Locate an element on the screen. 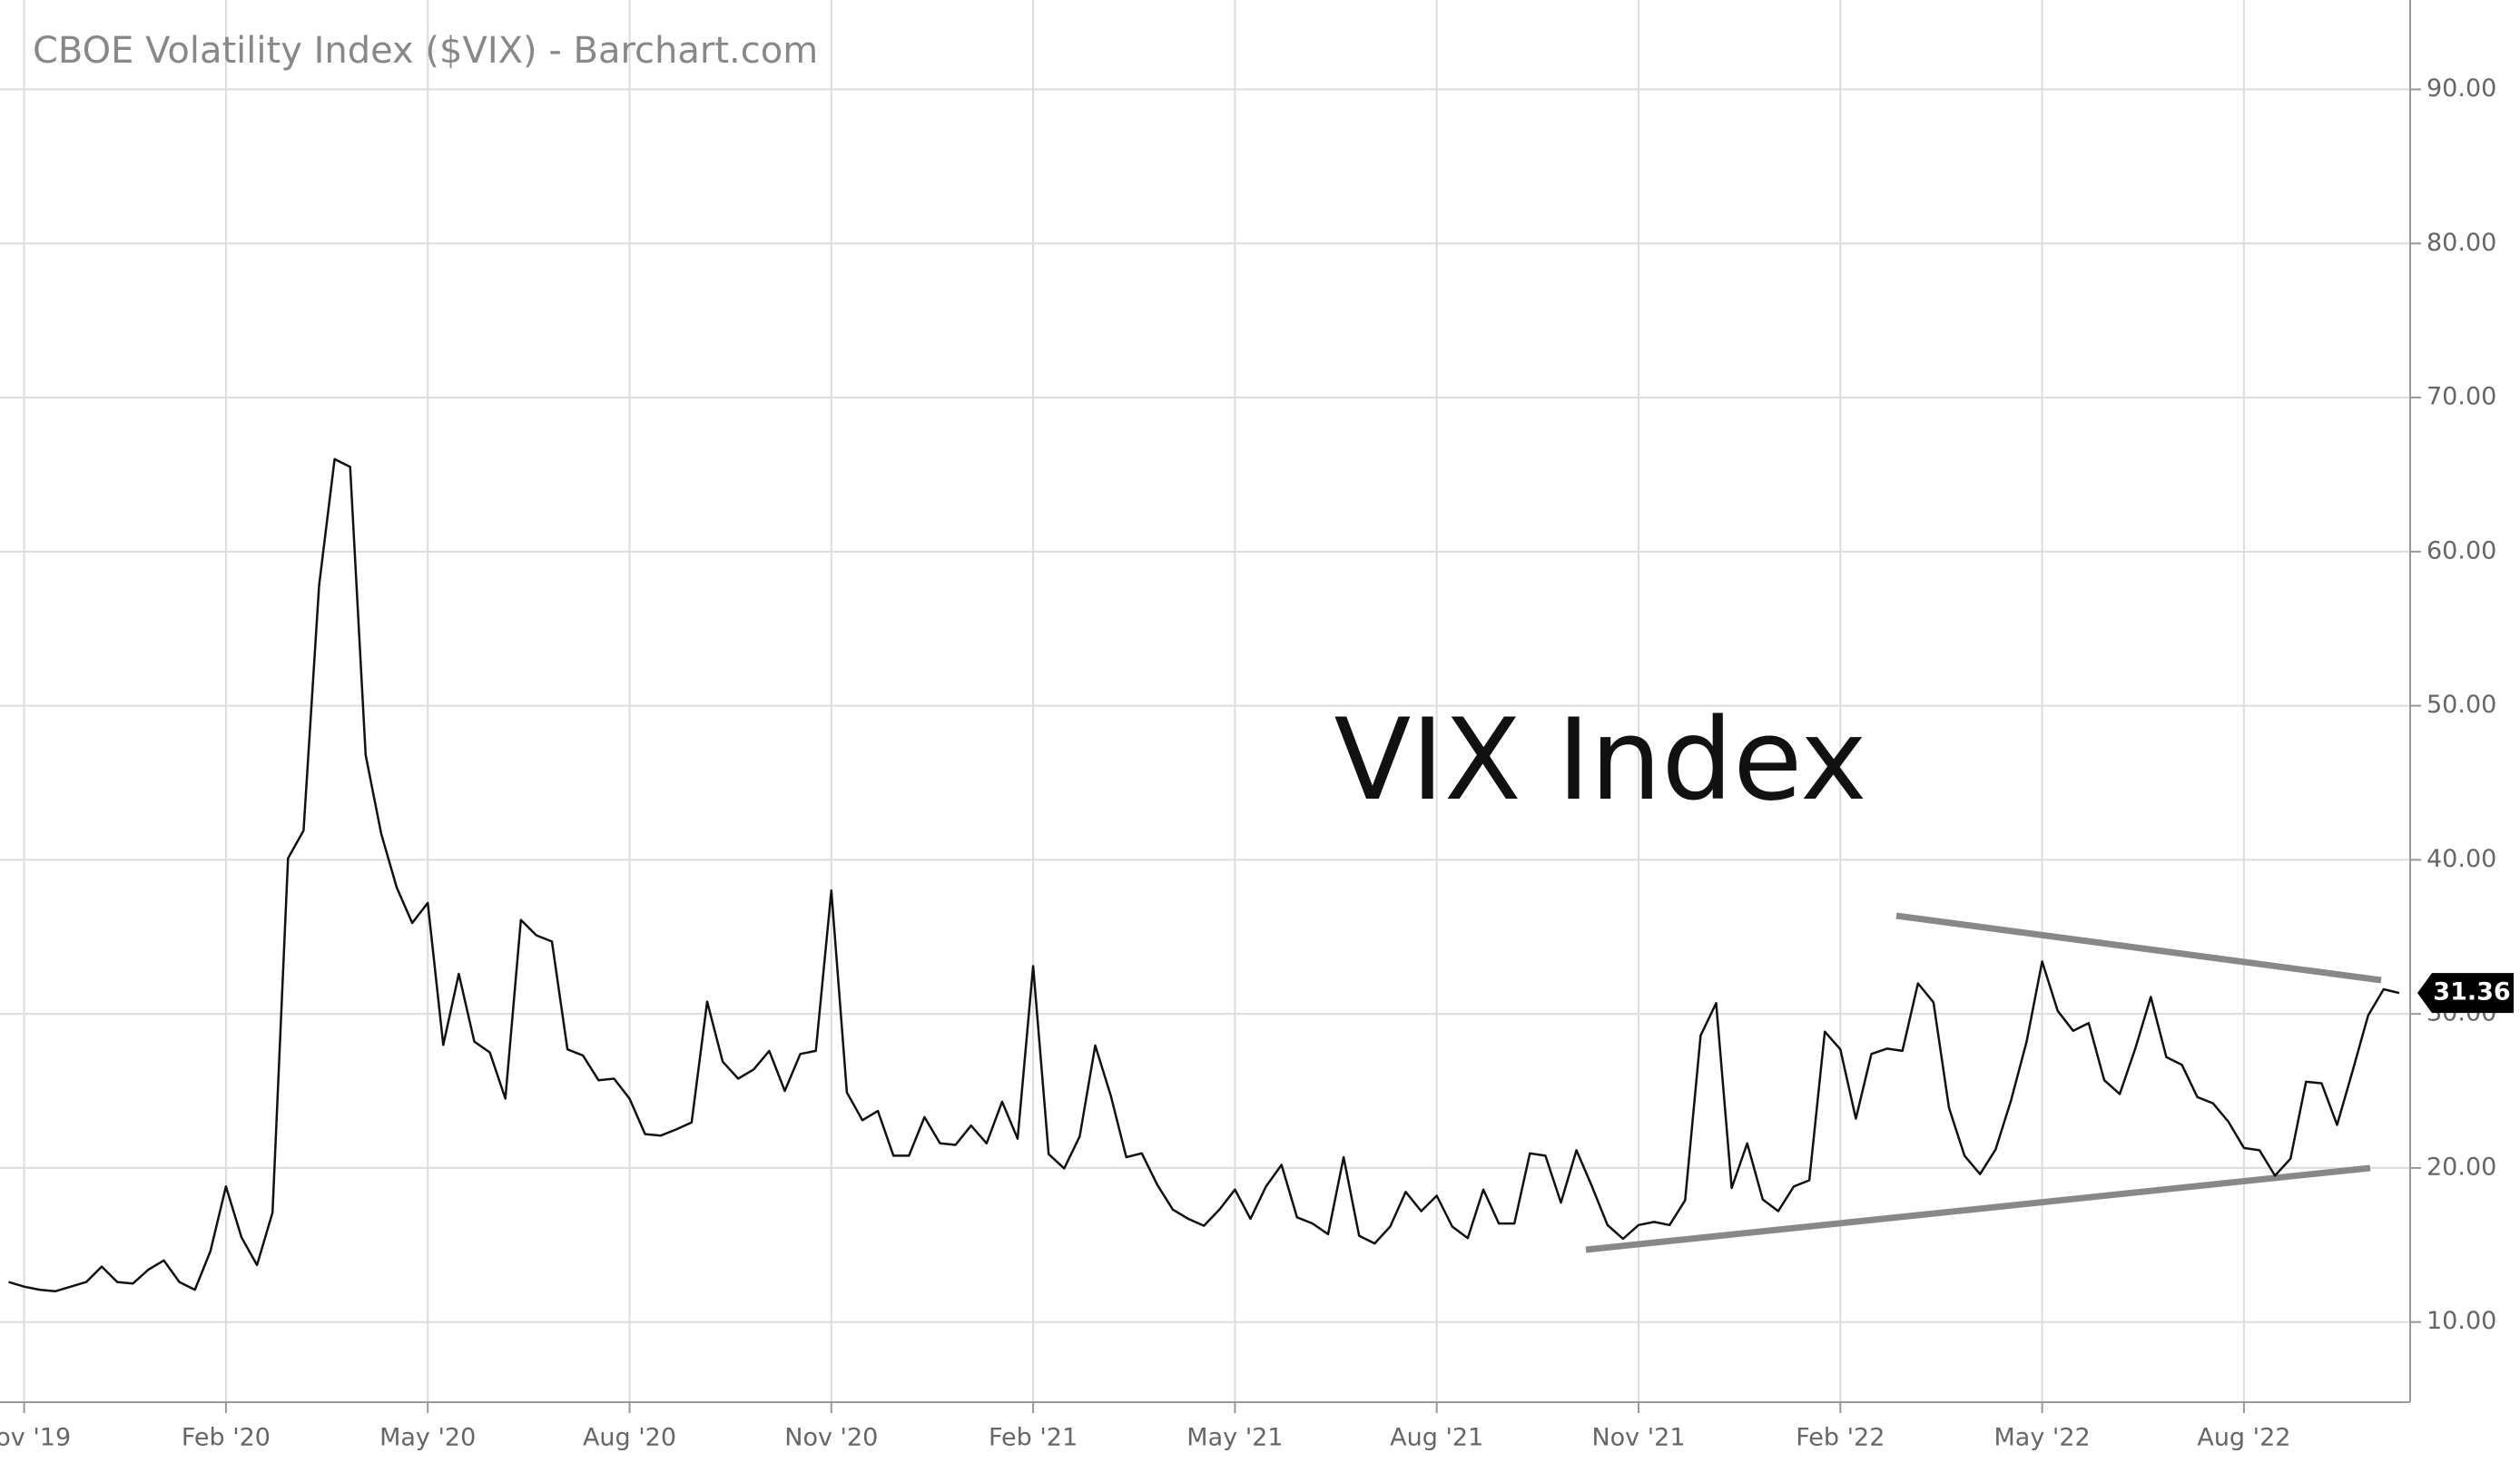  x-tick-label: May '22 is located at coordinates (2043, 1438).